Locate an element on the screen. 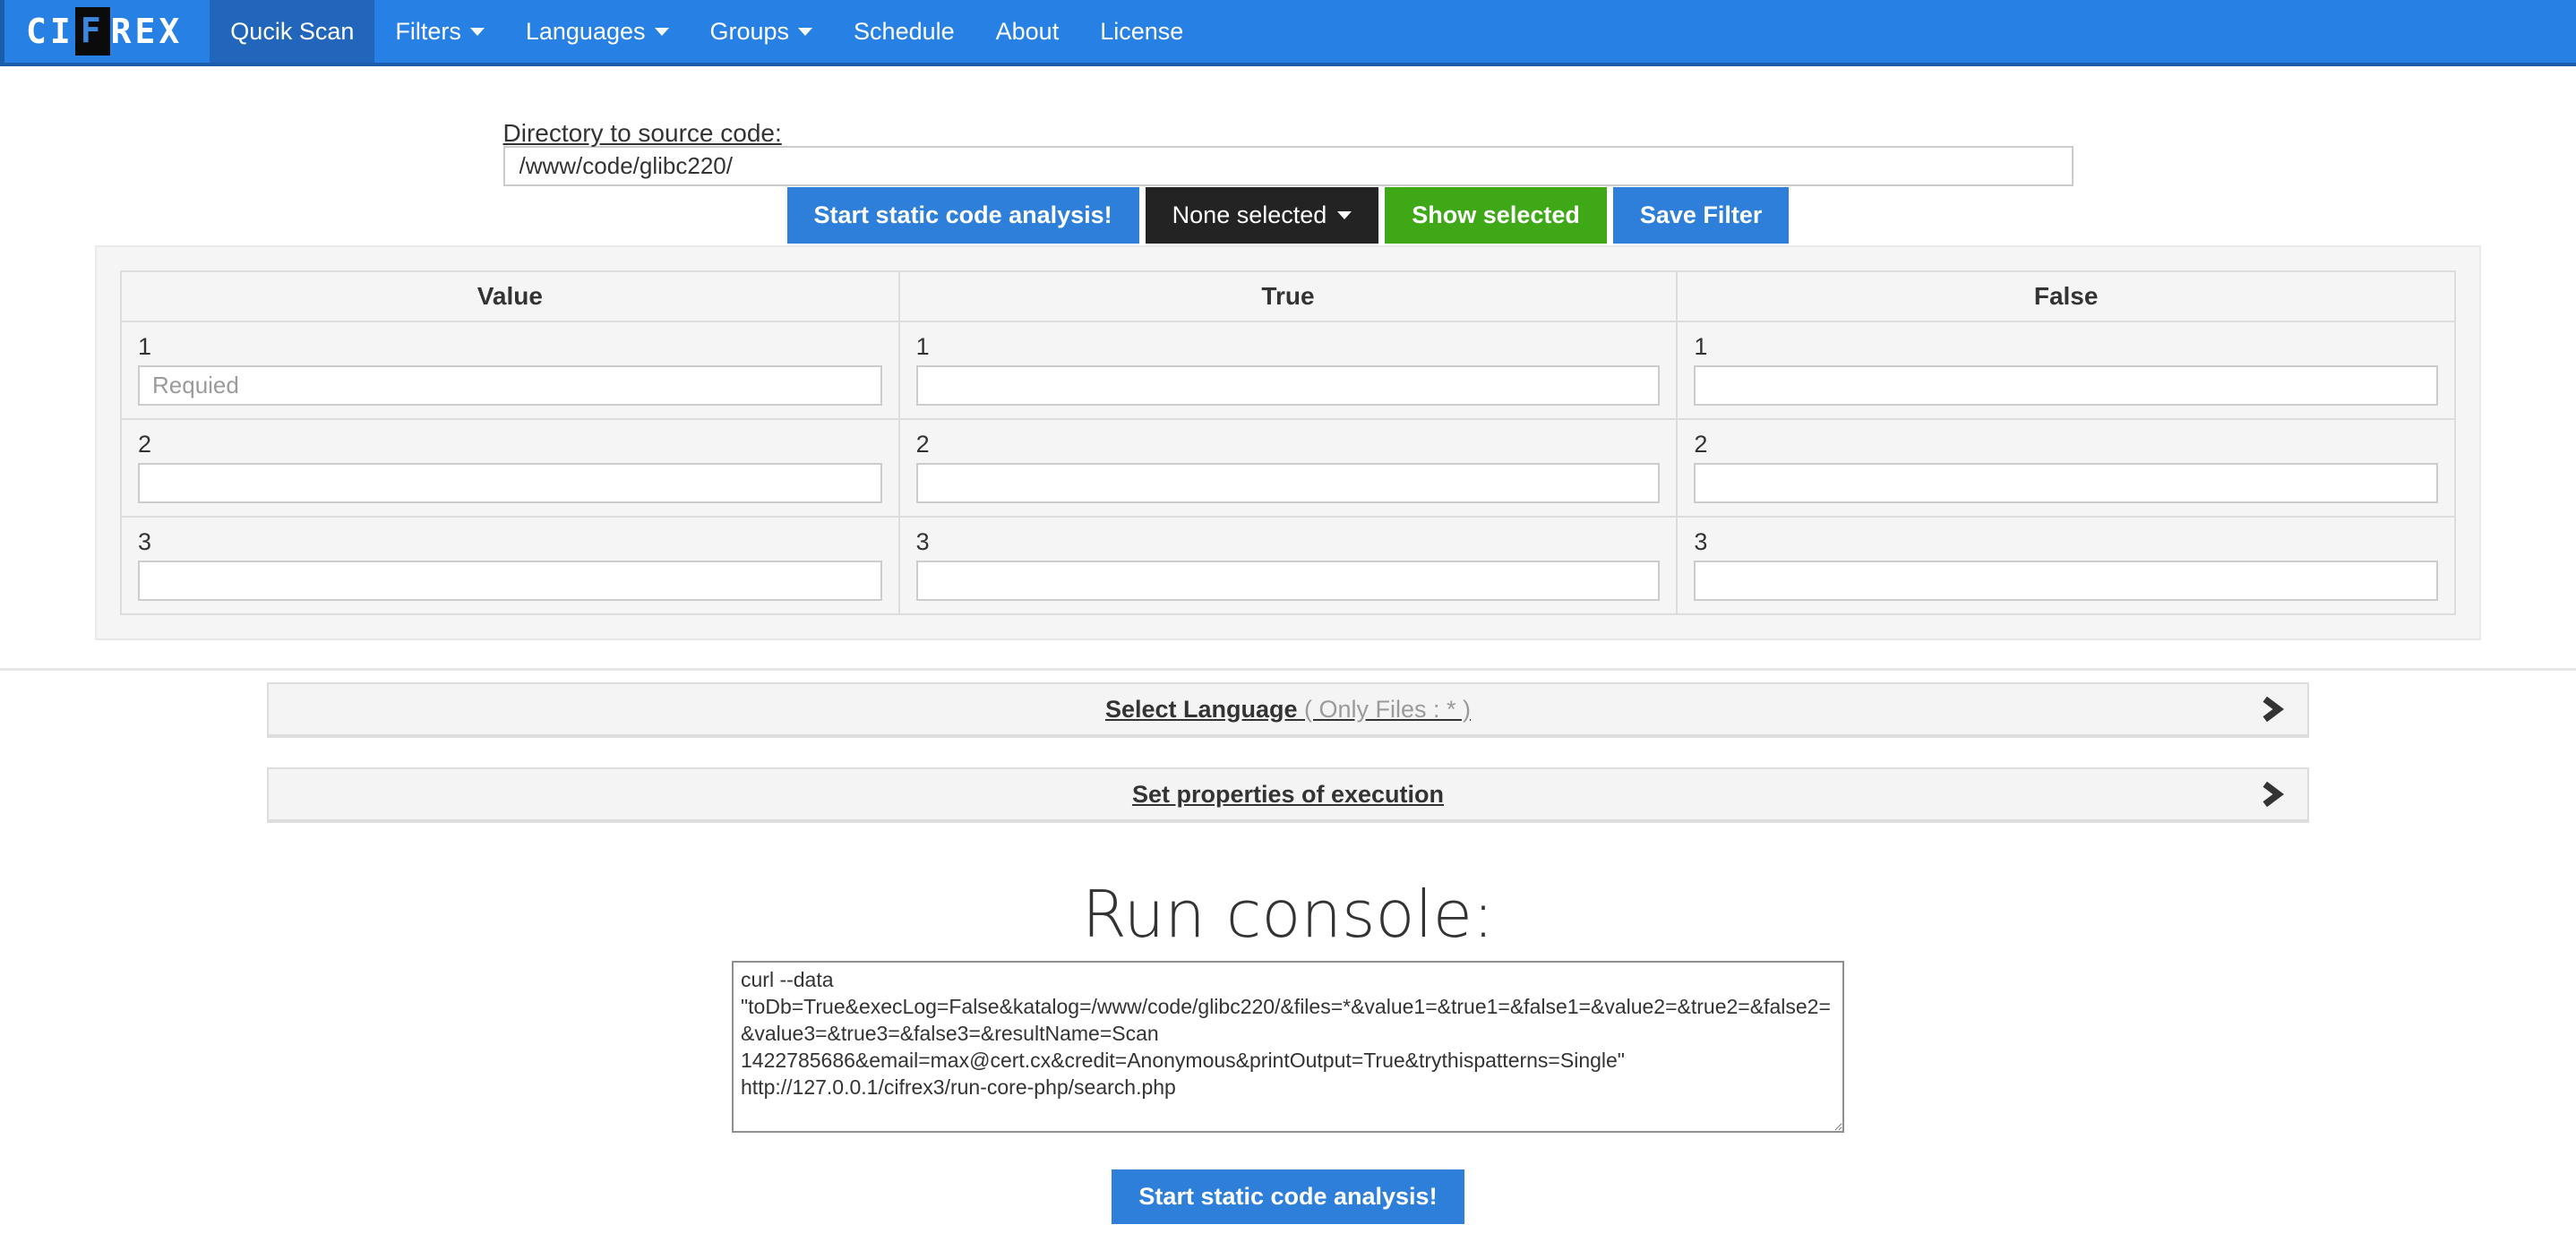  table-row: 3 3 3 is located at coordinates (1288, 565).